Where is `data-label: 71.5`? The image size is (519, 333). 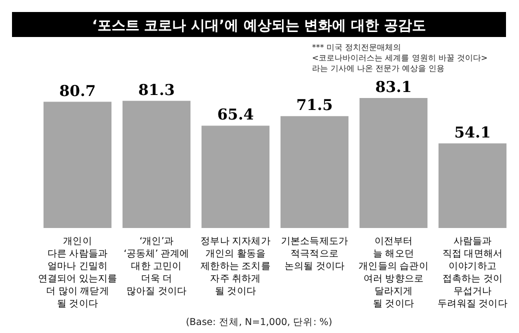
data-label: 71.5 is located at coordinates (314, 105).